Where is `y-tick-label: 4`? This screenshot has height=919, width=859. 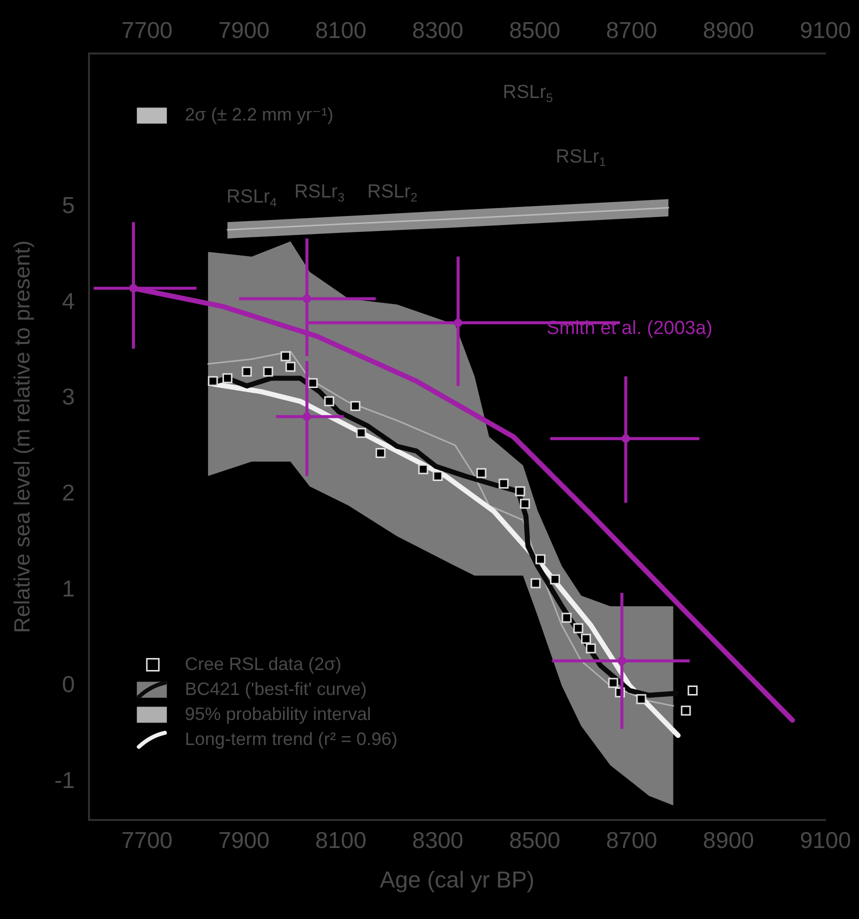
y-tick-label: 4 is located at coordinates (69, 301).